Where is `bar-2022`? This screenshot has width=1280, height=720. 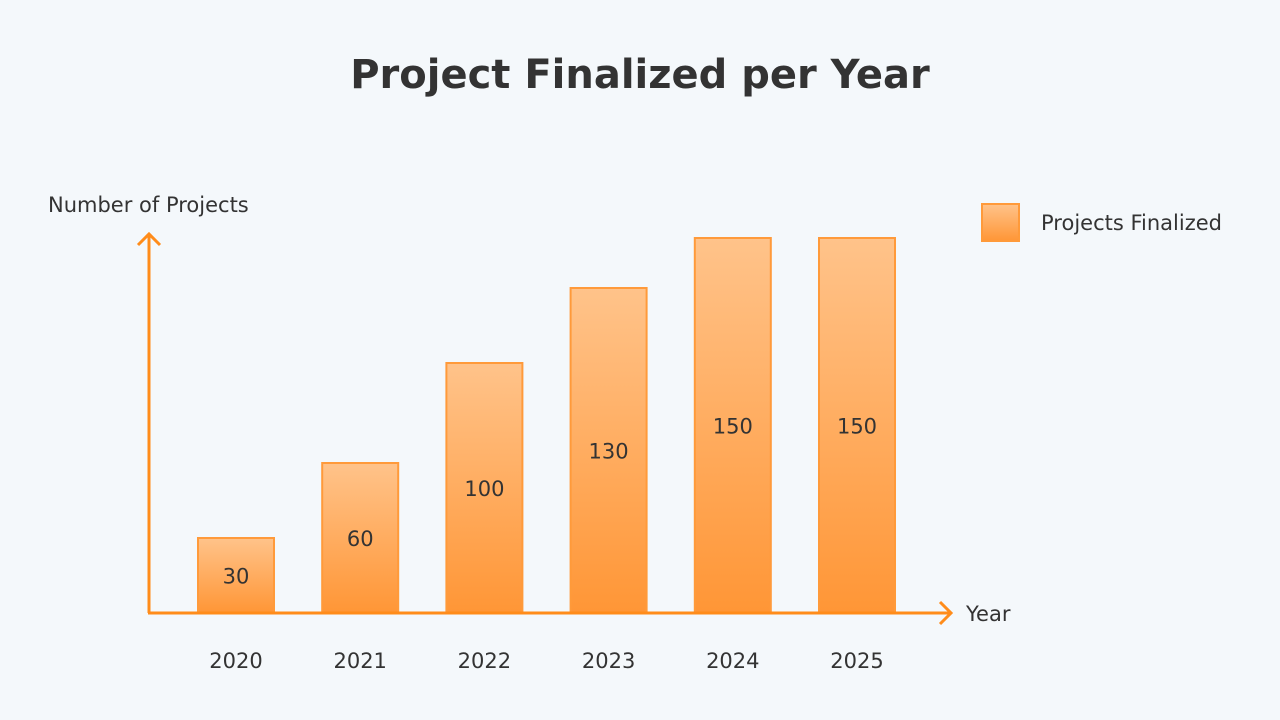
bar-2022 is located at coordinates (484, 488).